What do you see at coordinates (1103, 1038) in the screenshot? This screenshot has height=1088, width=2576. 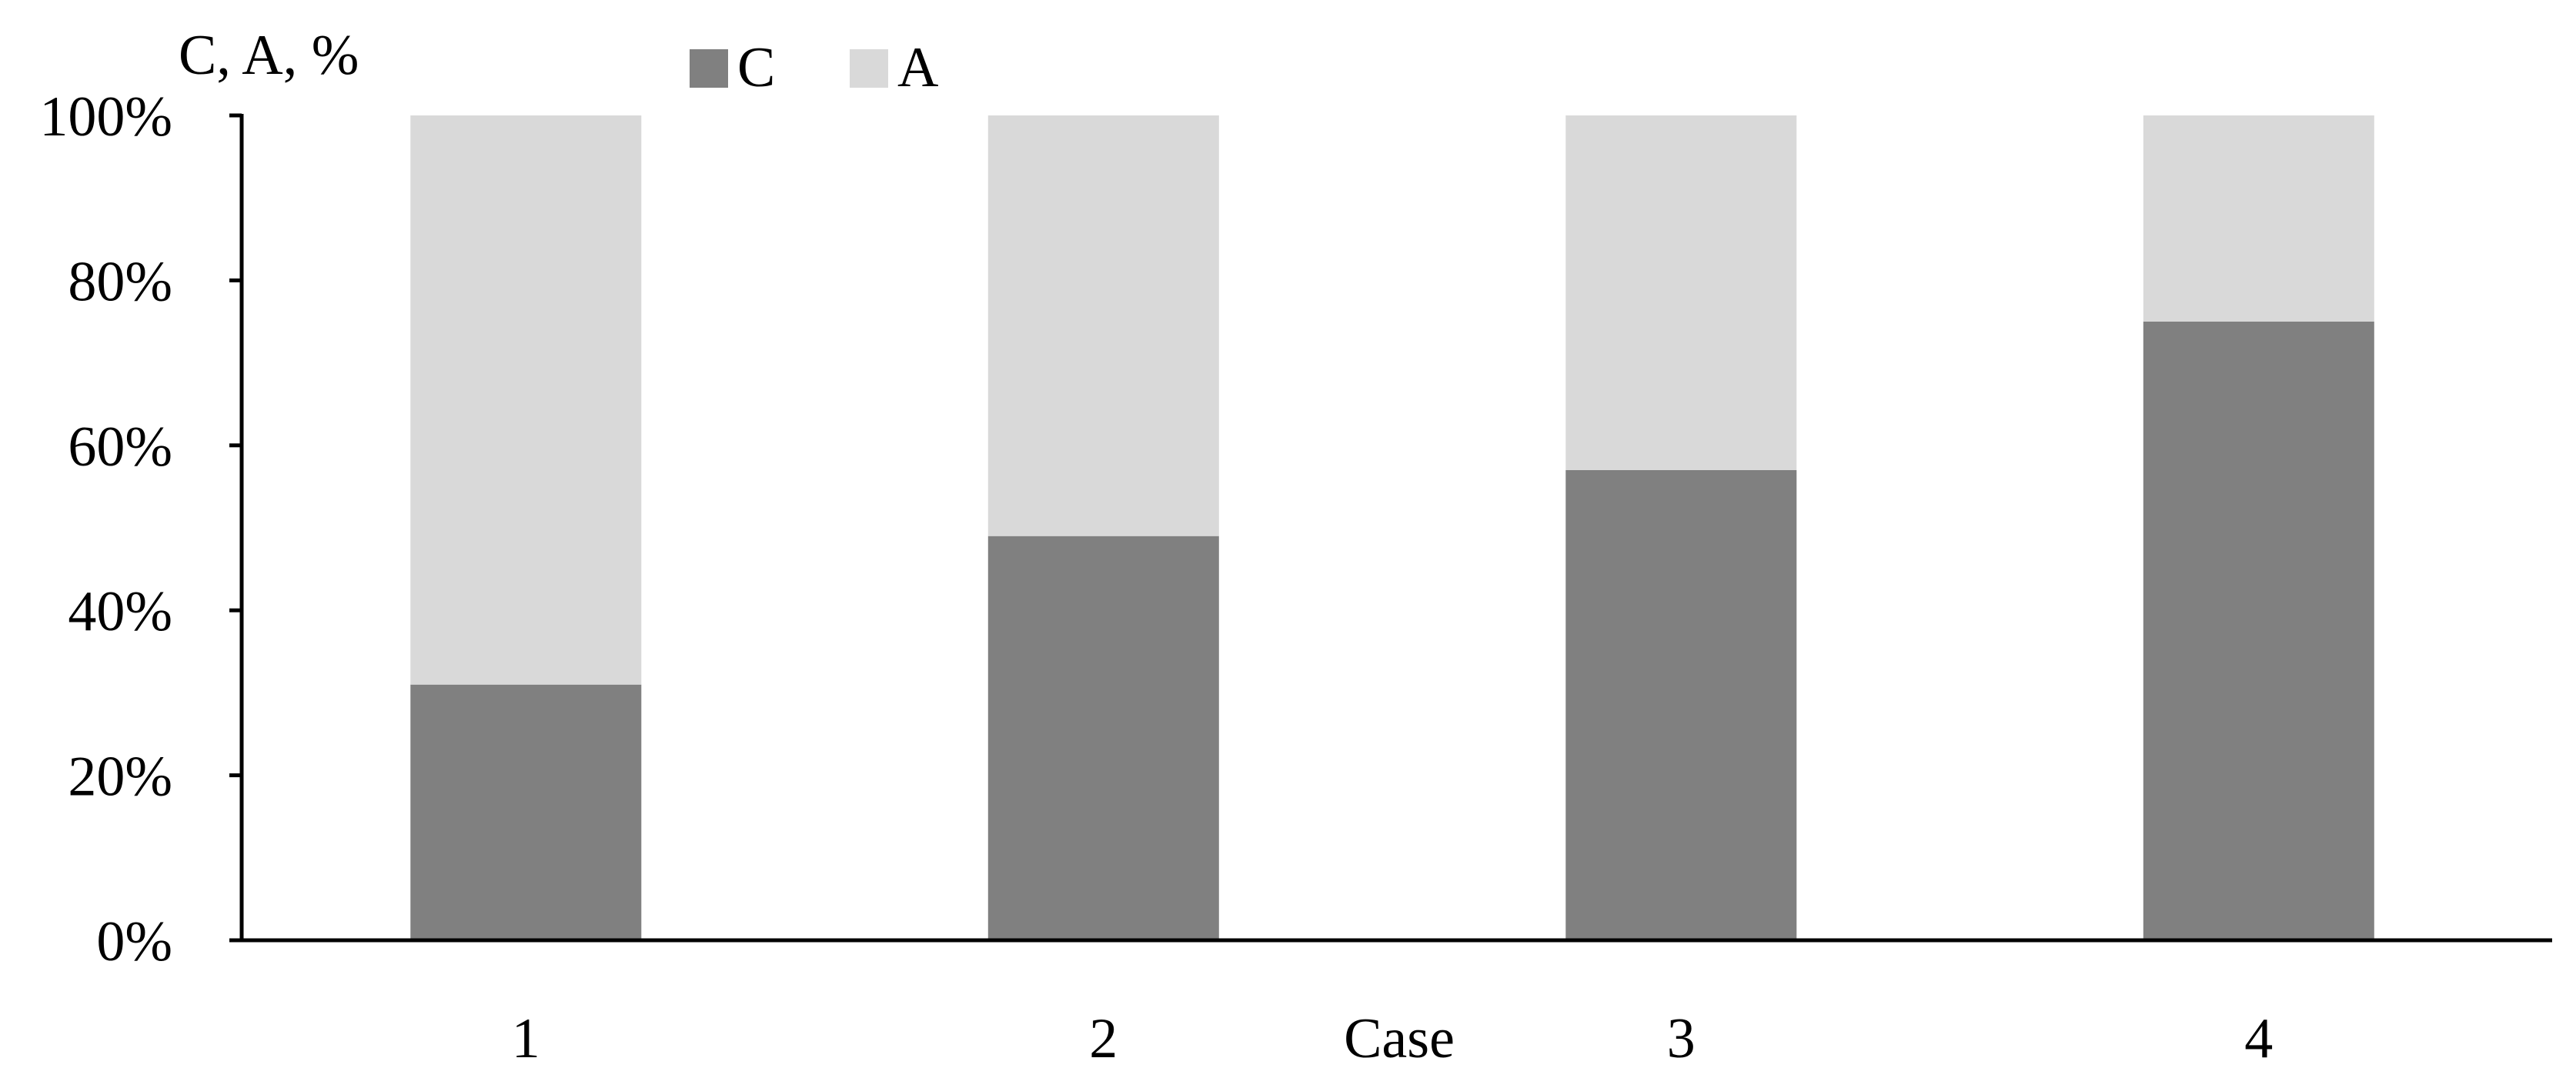 I see `x-tick-label: 2` at bounding box center [1103, 1038].